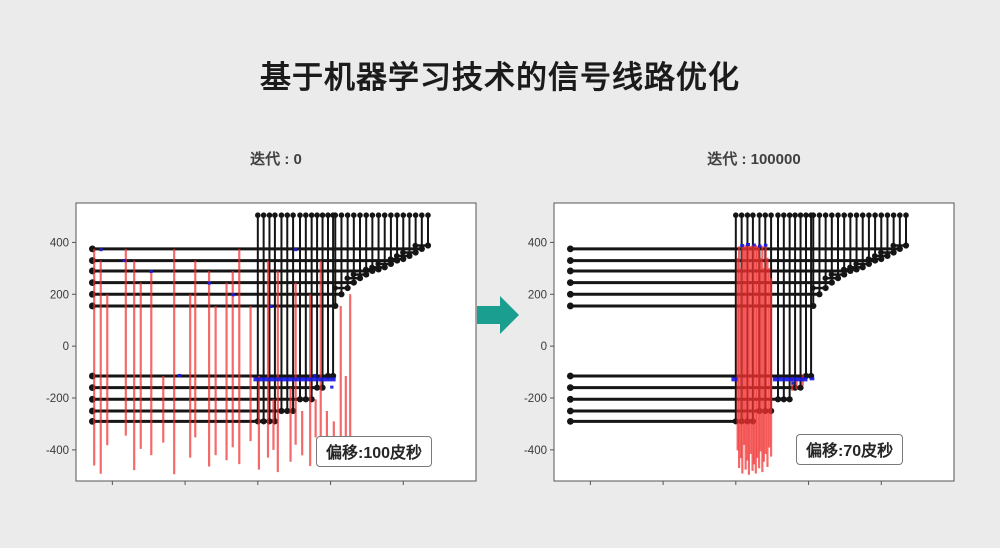 This screenshot has width=1000, height=548. What do you see at coordinates (374, 451) in the screenshot?
I see `offset-annotation-100ps: 偏移:100皮秒` at bounding box center [374, 451].